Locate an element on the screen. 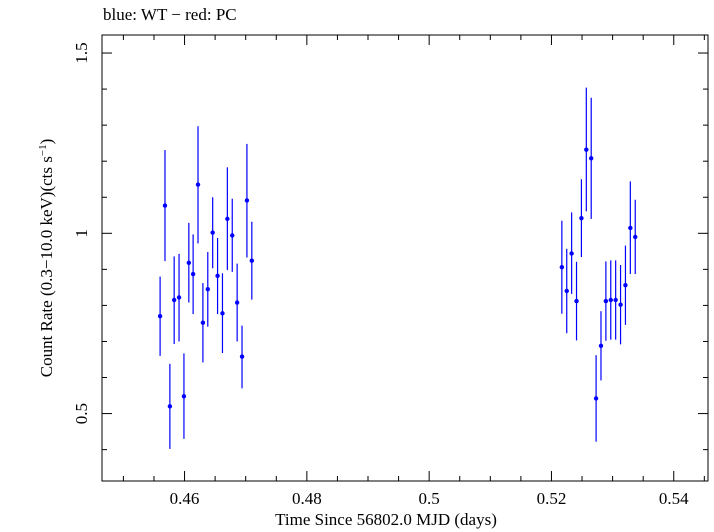 The image size is (714, 532). y-axis-label-main: Count Rate (0.3−10.0 keV)(cts s is located at coordinates (46, 266).